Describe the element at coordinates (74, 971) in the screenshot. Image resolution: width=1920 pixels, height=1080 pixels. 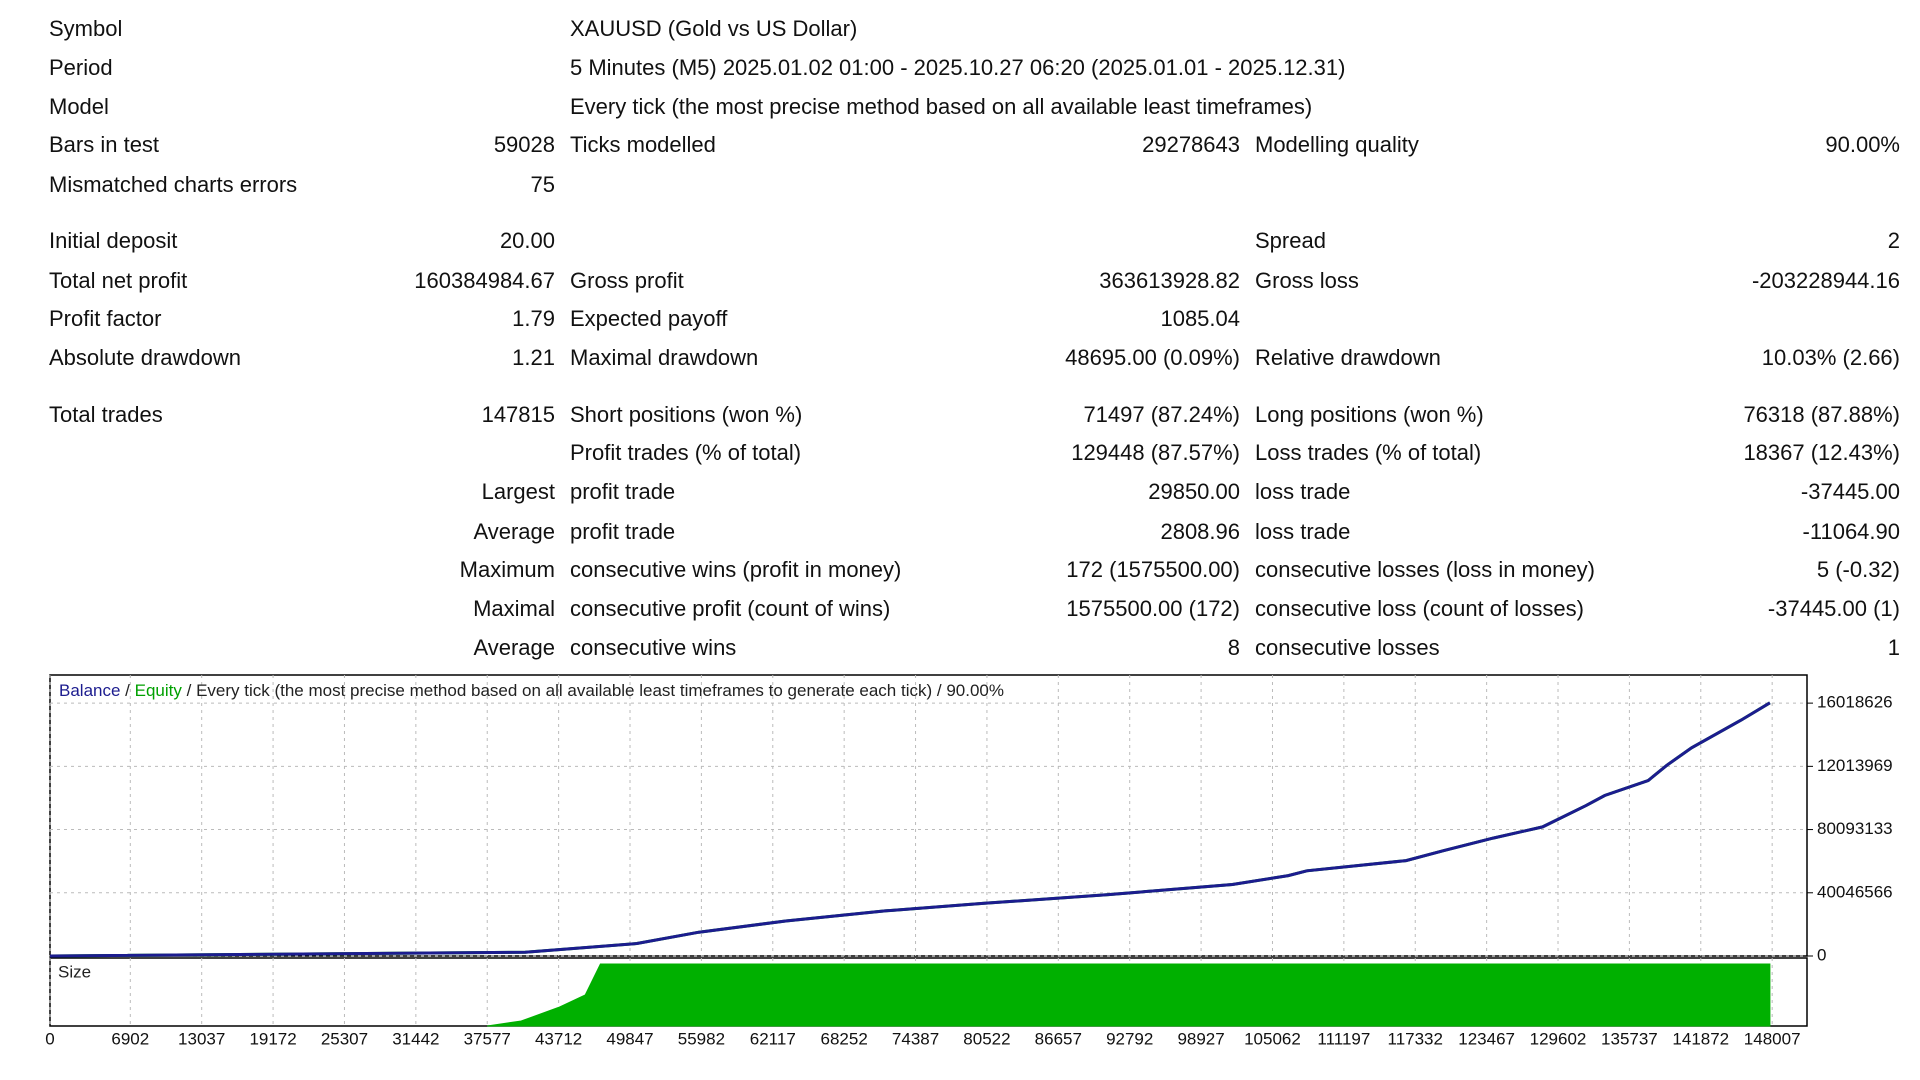
I see `size-title: Size` at that location.